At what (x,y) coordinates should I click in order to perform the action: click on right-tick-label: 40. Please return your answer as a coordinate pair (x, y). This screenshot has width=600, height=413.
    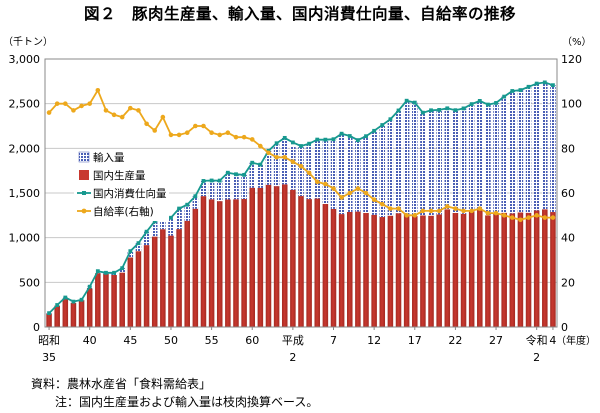
    Looking at the image, I should click on (568, 238).